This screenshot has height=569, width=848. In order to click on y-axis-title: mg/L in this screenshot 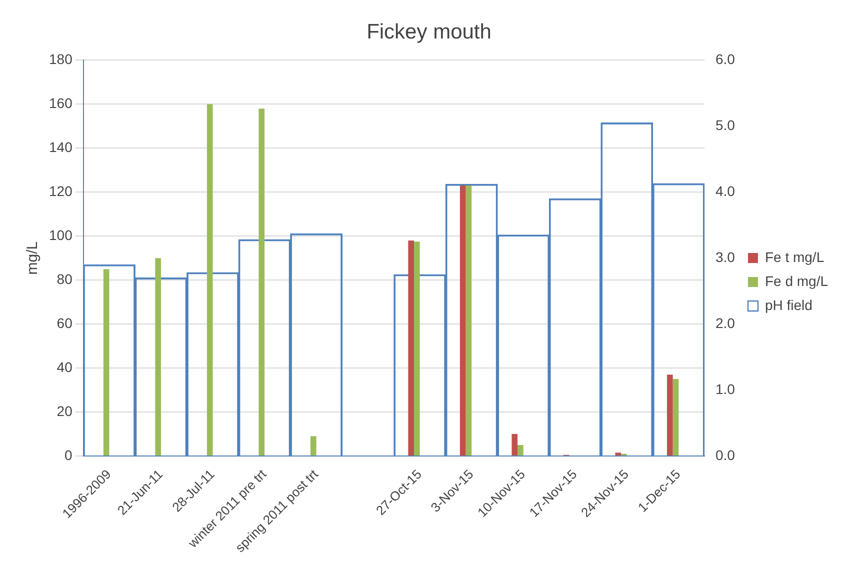, I will do `click(33, 258)`.